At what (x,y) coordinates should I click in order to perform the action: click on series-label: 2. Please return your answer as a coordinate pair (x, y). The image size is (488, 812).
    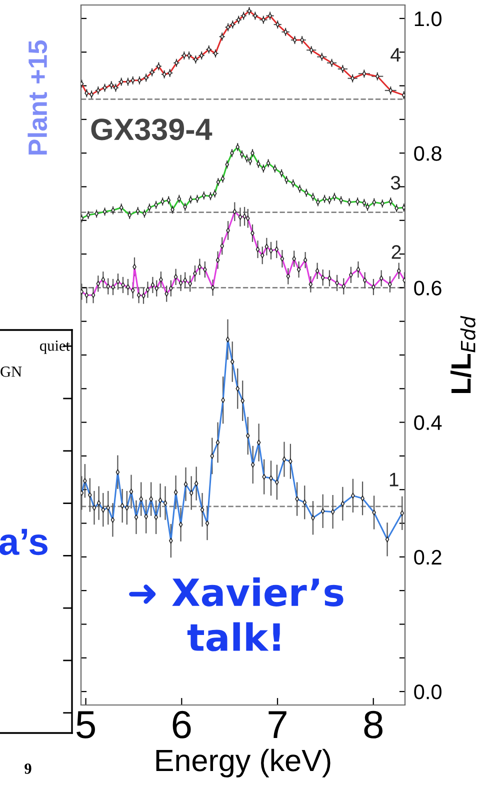
    Looking at the image, I should click on (396, 252).